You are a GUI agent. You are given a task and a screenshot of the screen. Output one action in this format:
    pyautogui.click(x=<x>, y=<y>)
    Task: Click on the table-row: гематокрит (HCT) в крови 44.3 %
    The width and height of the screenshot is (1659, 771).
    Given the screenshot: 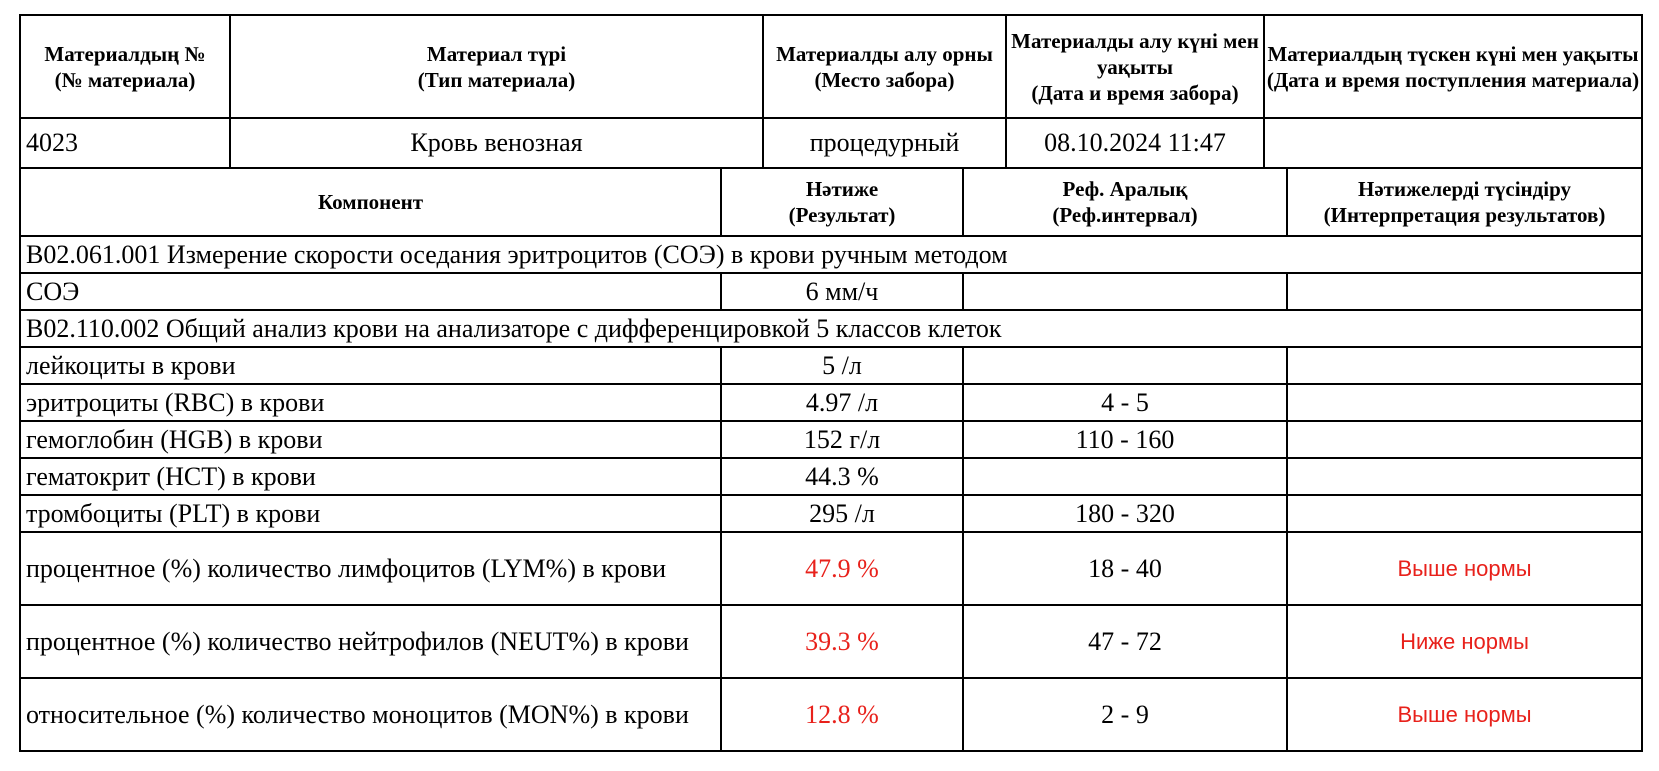 What is the action you would take?
    pyautogui.click(x=831, y=476)
    